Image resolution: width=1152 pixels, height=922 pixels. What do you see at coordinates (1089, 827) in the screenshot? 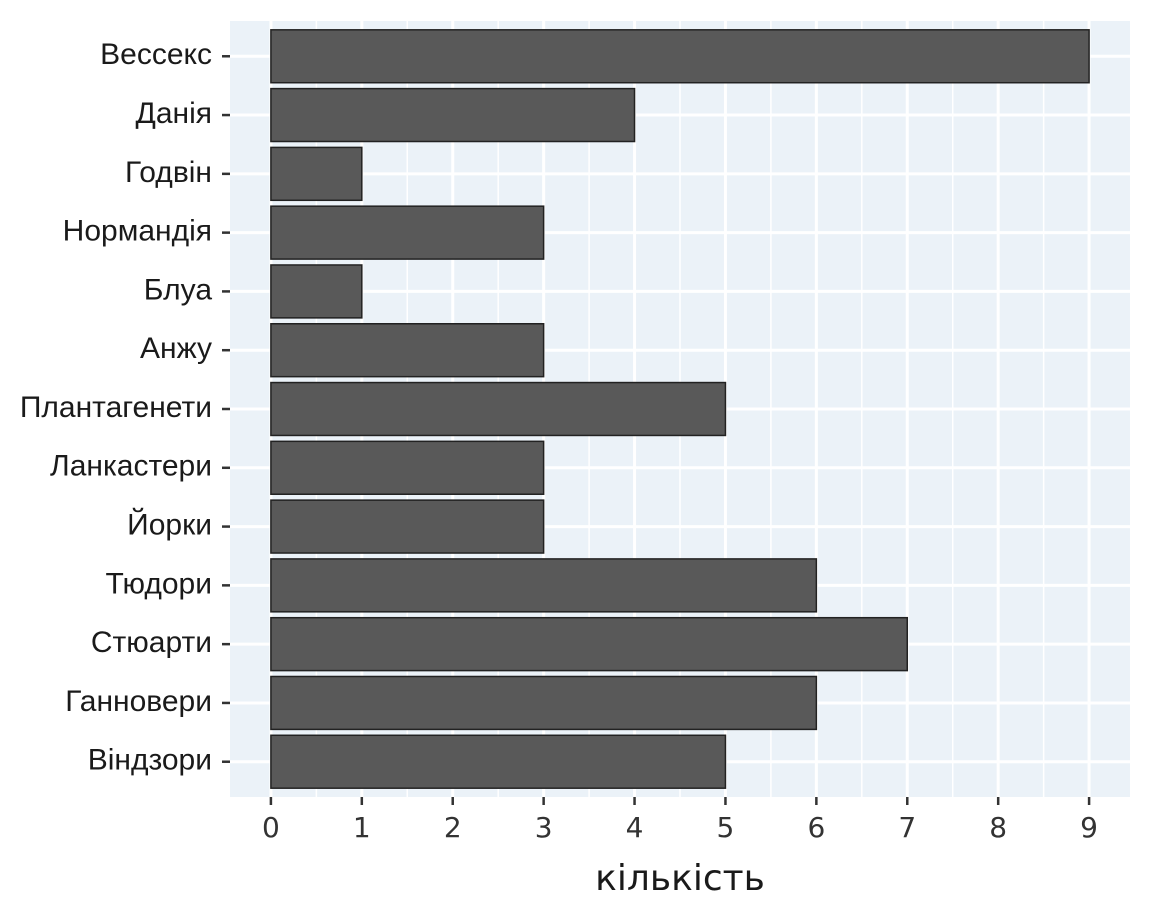
I see `x-tick-label: 9` at bounding box center [1089, 827].